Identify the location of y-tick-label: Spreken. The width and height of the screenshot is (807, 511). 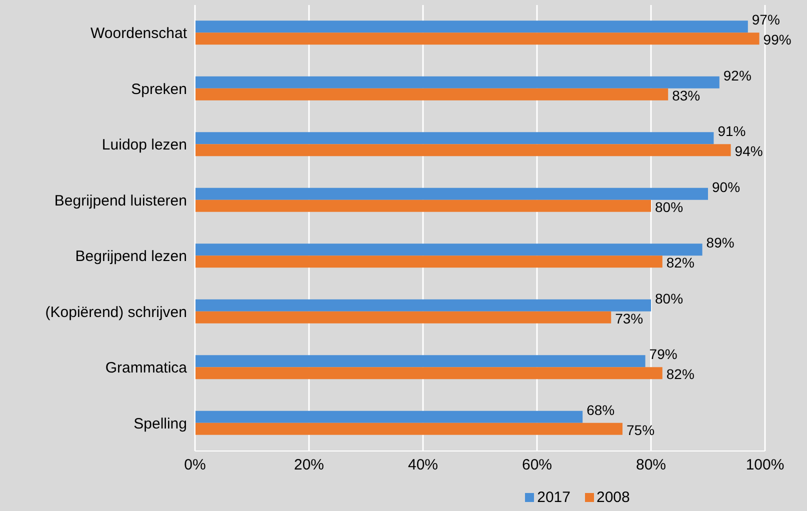
(159, 89).